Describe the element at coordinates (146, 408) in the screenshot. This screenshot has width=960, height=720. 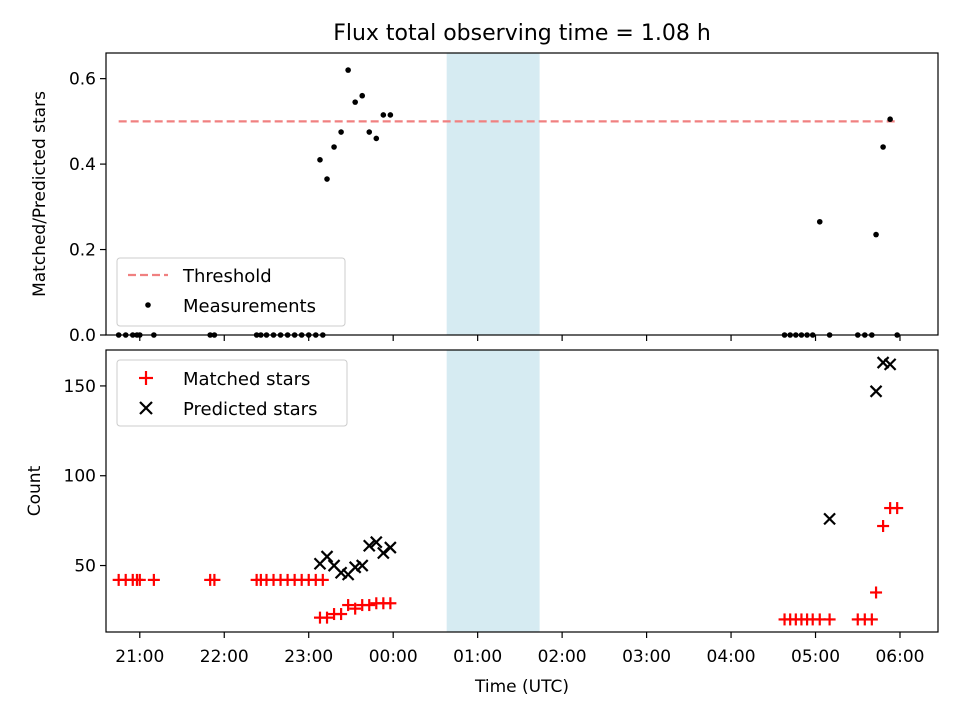
I see `legend-predicted-swatch` at that location.